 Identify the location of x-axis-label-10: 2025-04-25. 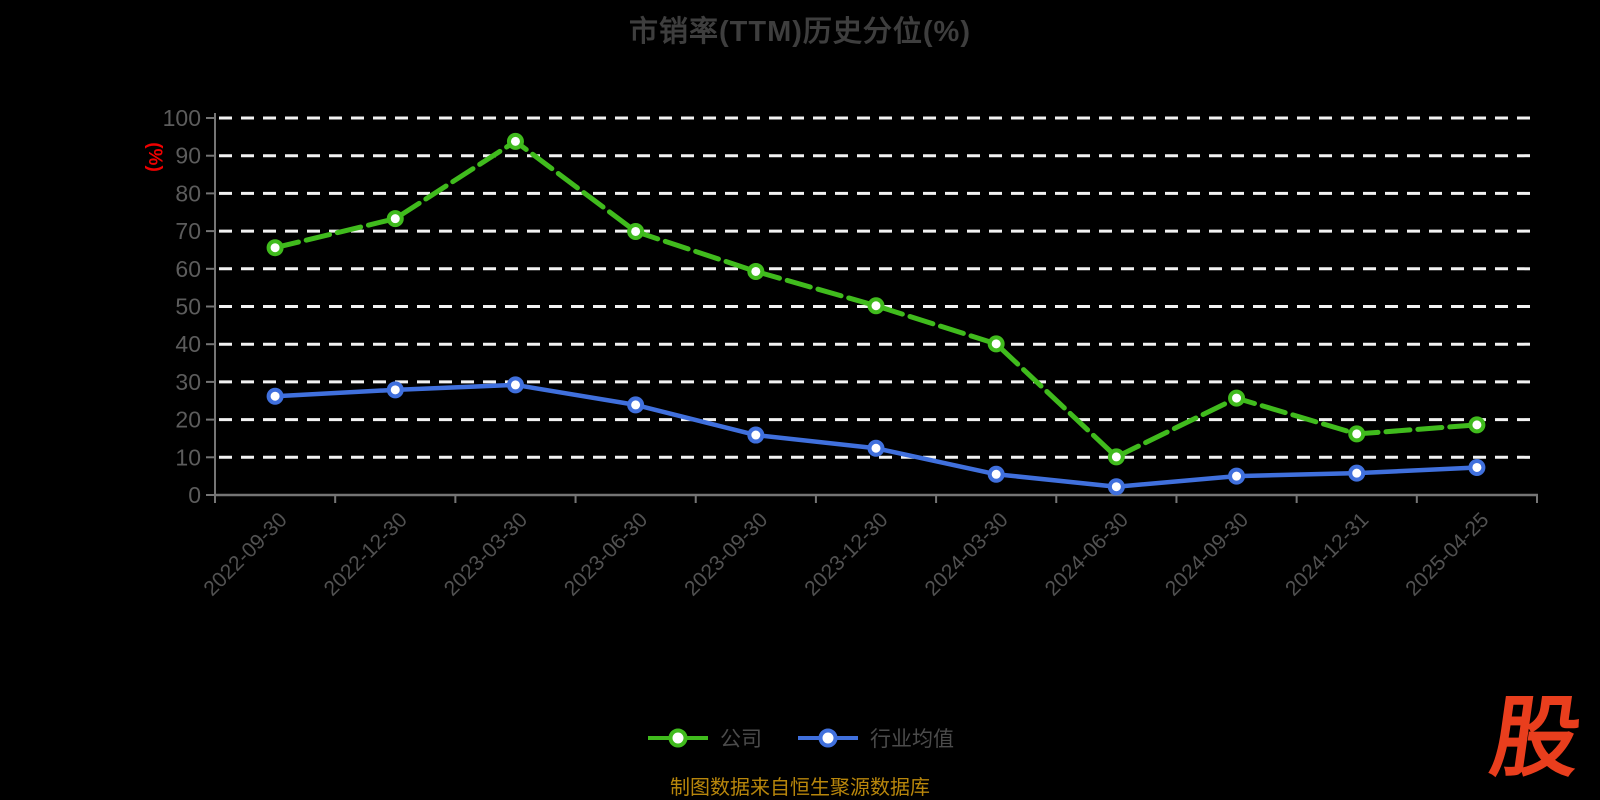
(1447, 554).